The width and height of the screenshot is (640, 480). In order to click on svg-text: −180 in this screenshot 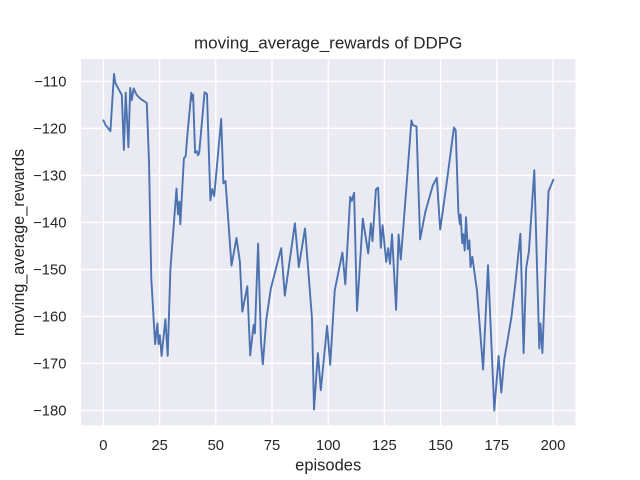, I will do `click(49, 411)`.